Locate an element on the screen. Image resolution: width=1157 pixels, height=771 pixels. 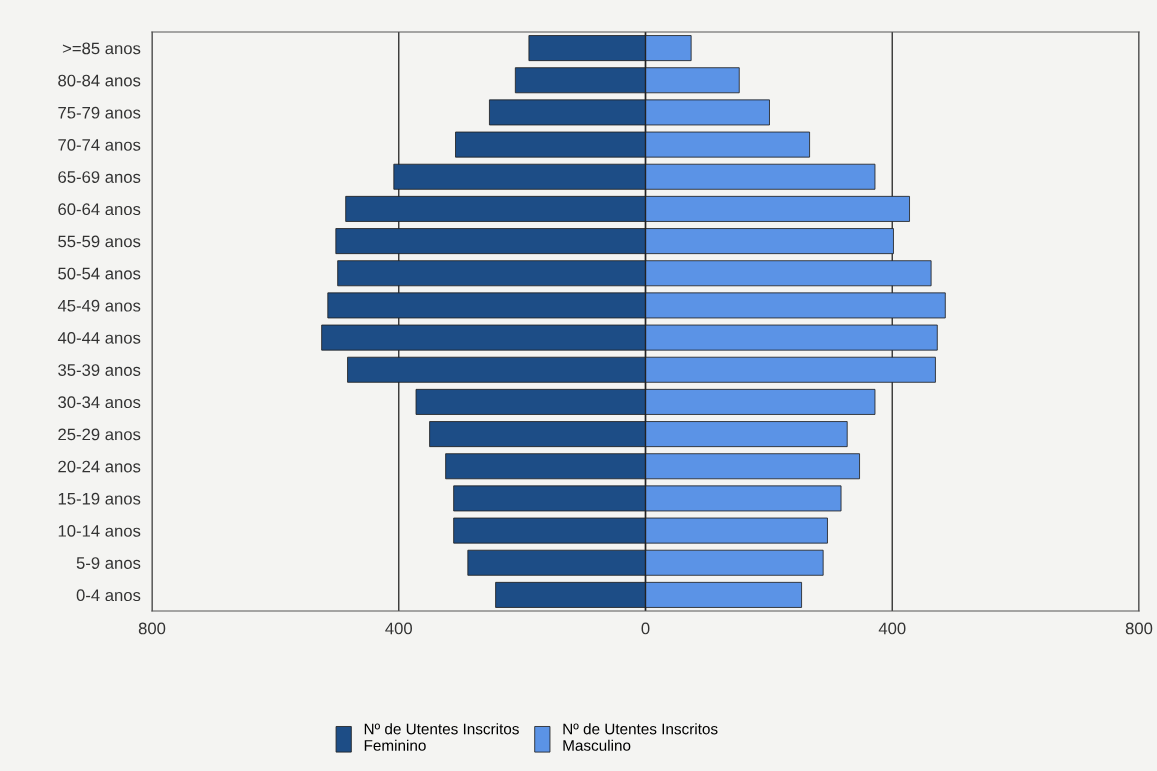
legend-label: Nº de Utentes Inscritos Masculino is located at coordinates (640, 737).